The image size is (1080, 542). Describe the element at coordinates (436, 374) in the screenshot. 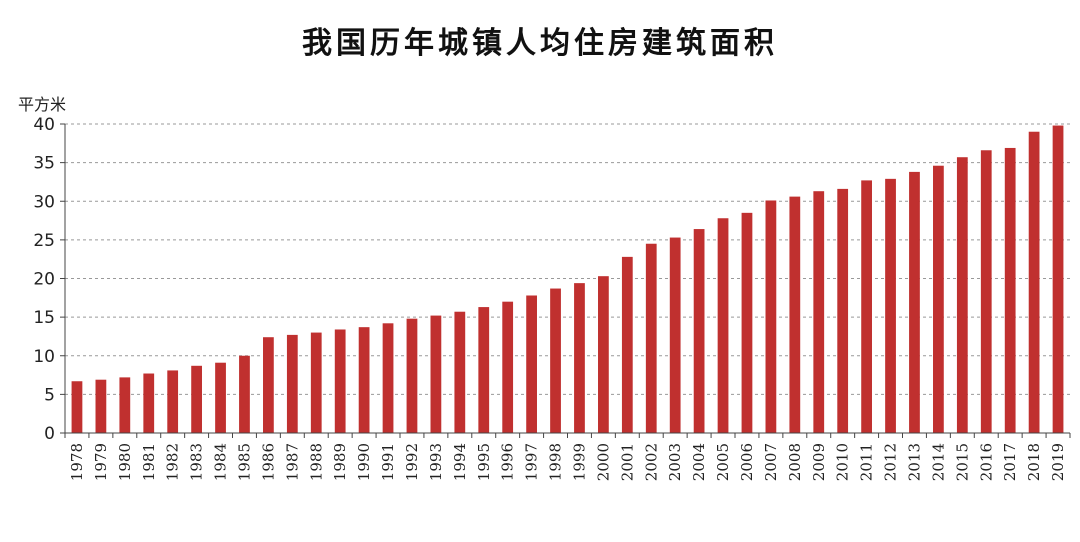

I see `bar-1993` at that location.